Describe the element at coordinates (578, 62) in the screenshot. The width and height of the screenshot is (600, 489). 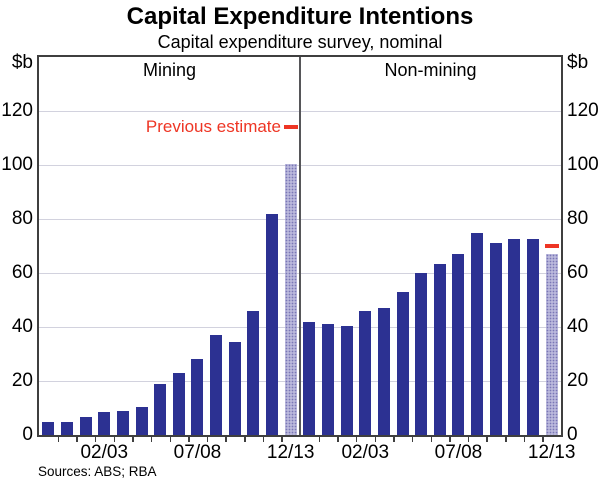
I see `y-axis-unit-right: $b` at that location.